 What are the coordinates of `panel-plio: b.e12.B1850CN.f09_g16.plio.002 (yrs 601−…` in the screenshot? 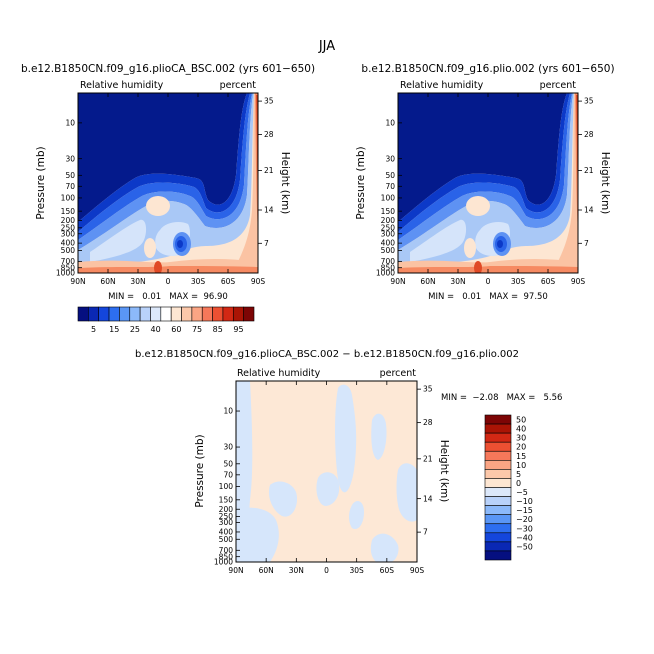 It's located at (485, 182).